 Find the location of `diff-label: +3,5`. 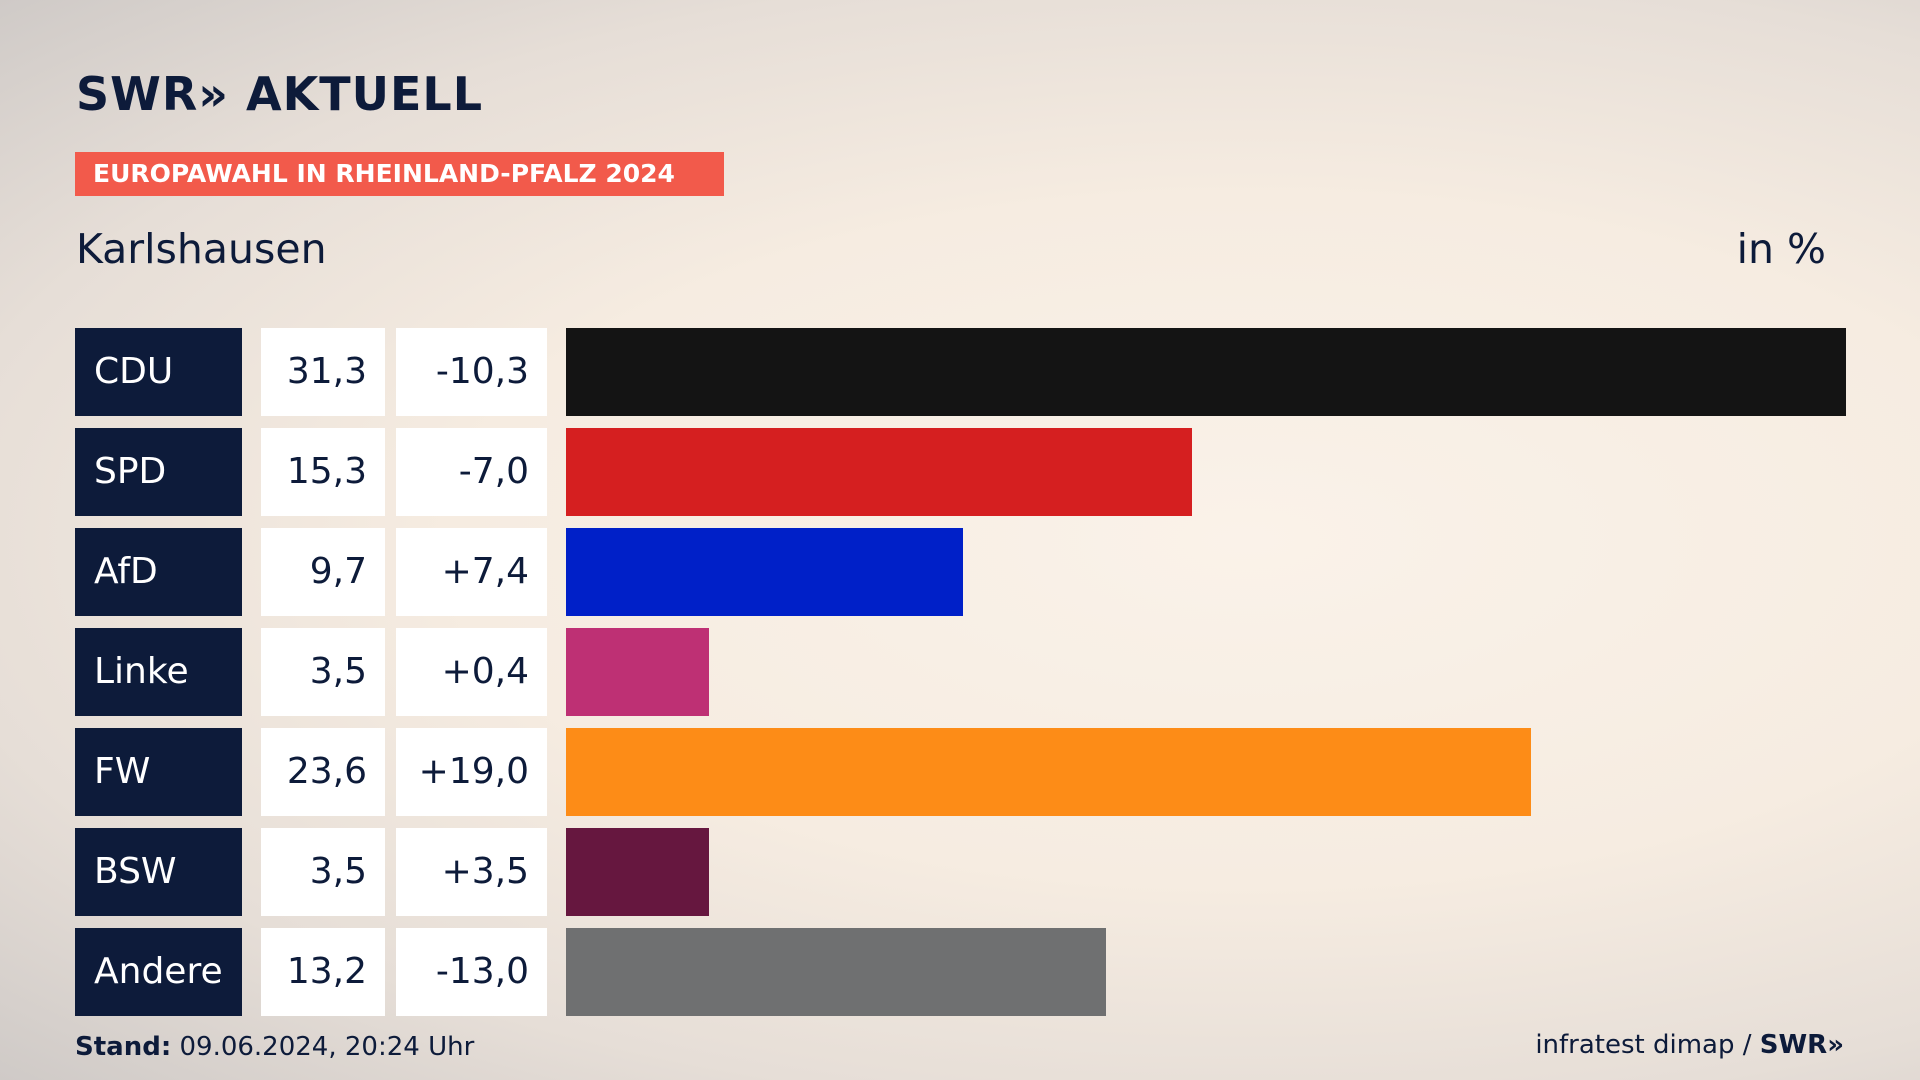

diff-label: +3,5 is located at coordinates (471, 872).